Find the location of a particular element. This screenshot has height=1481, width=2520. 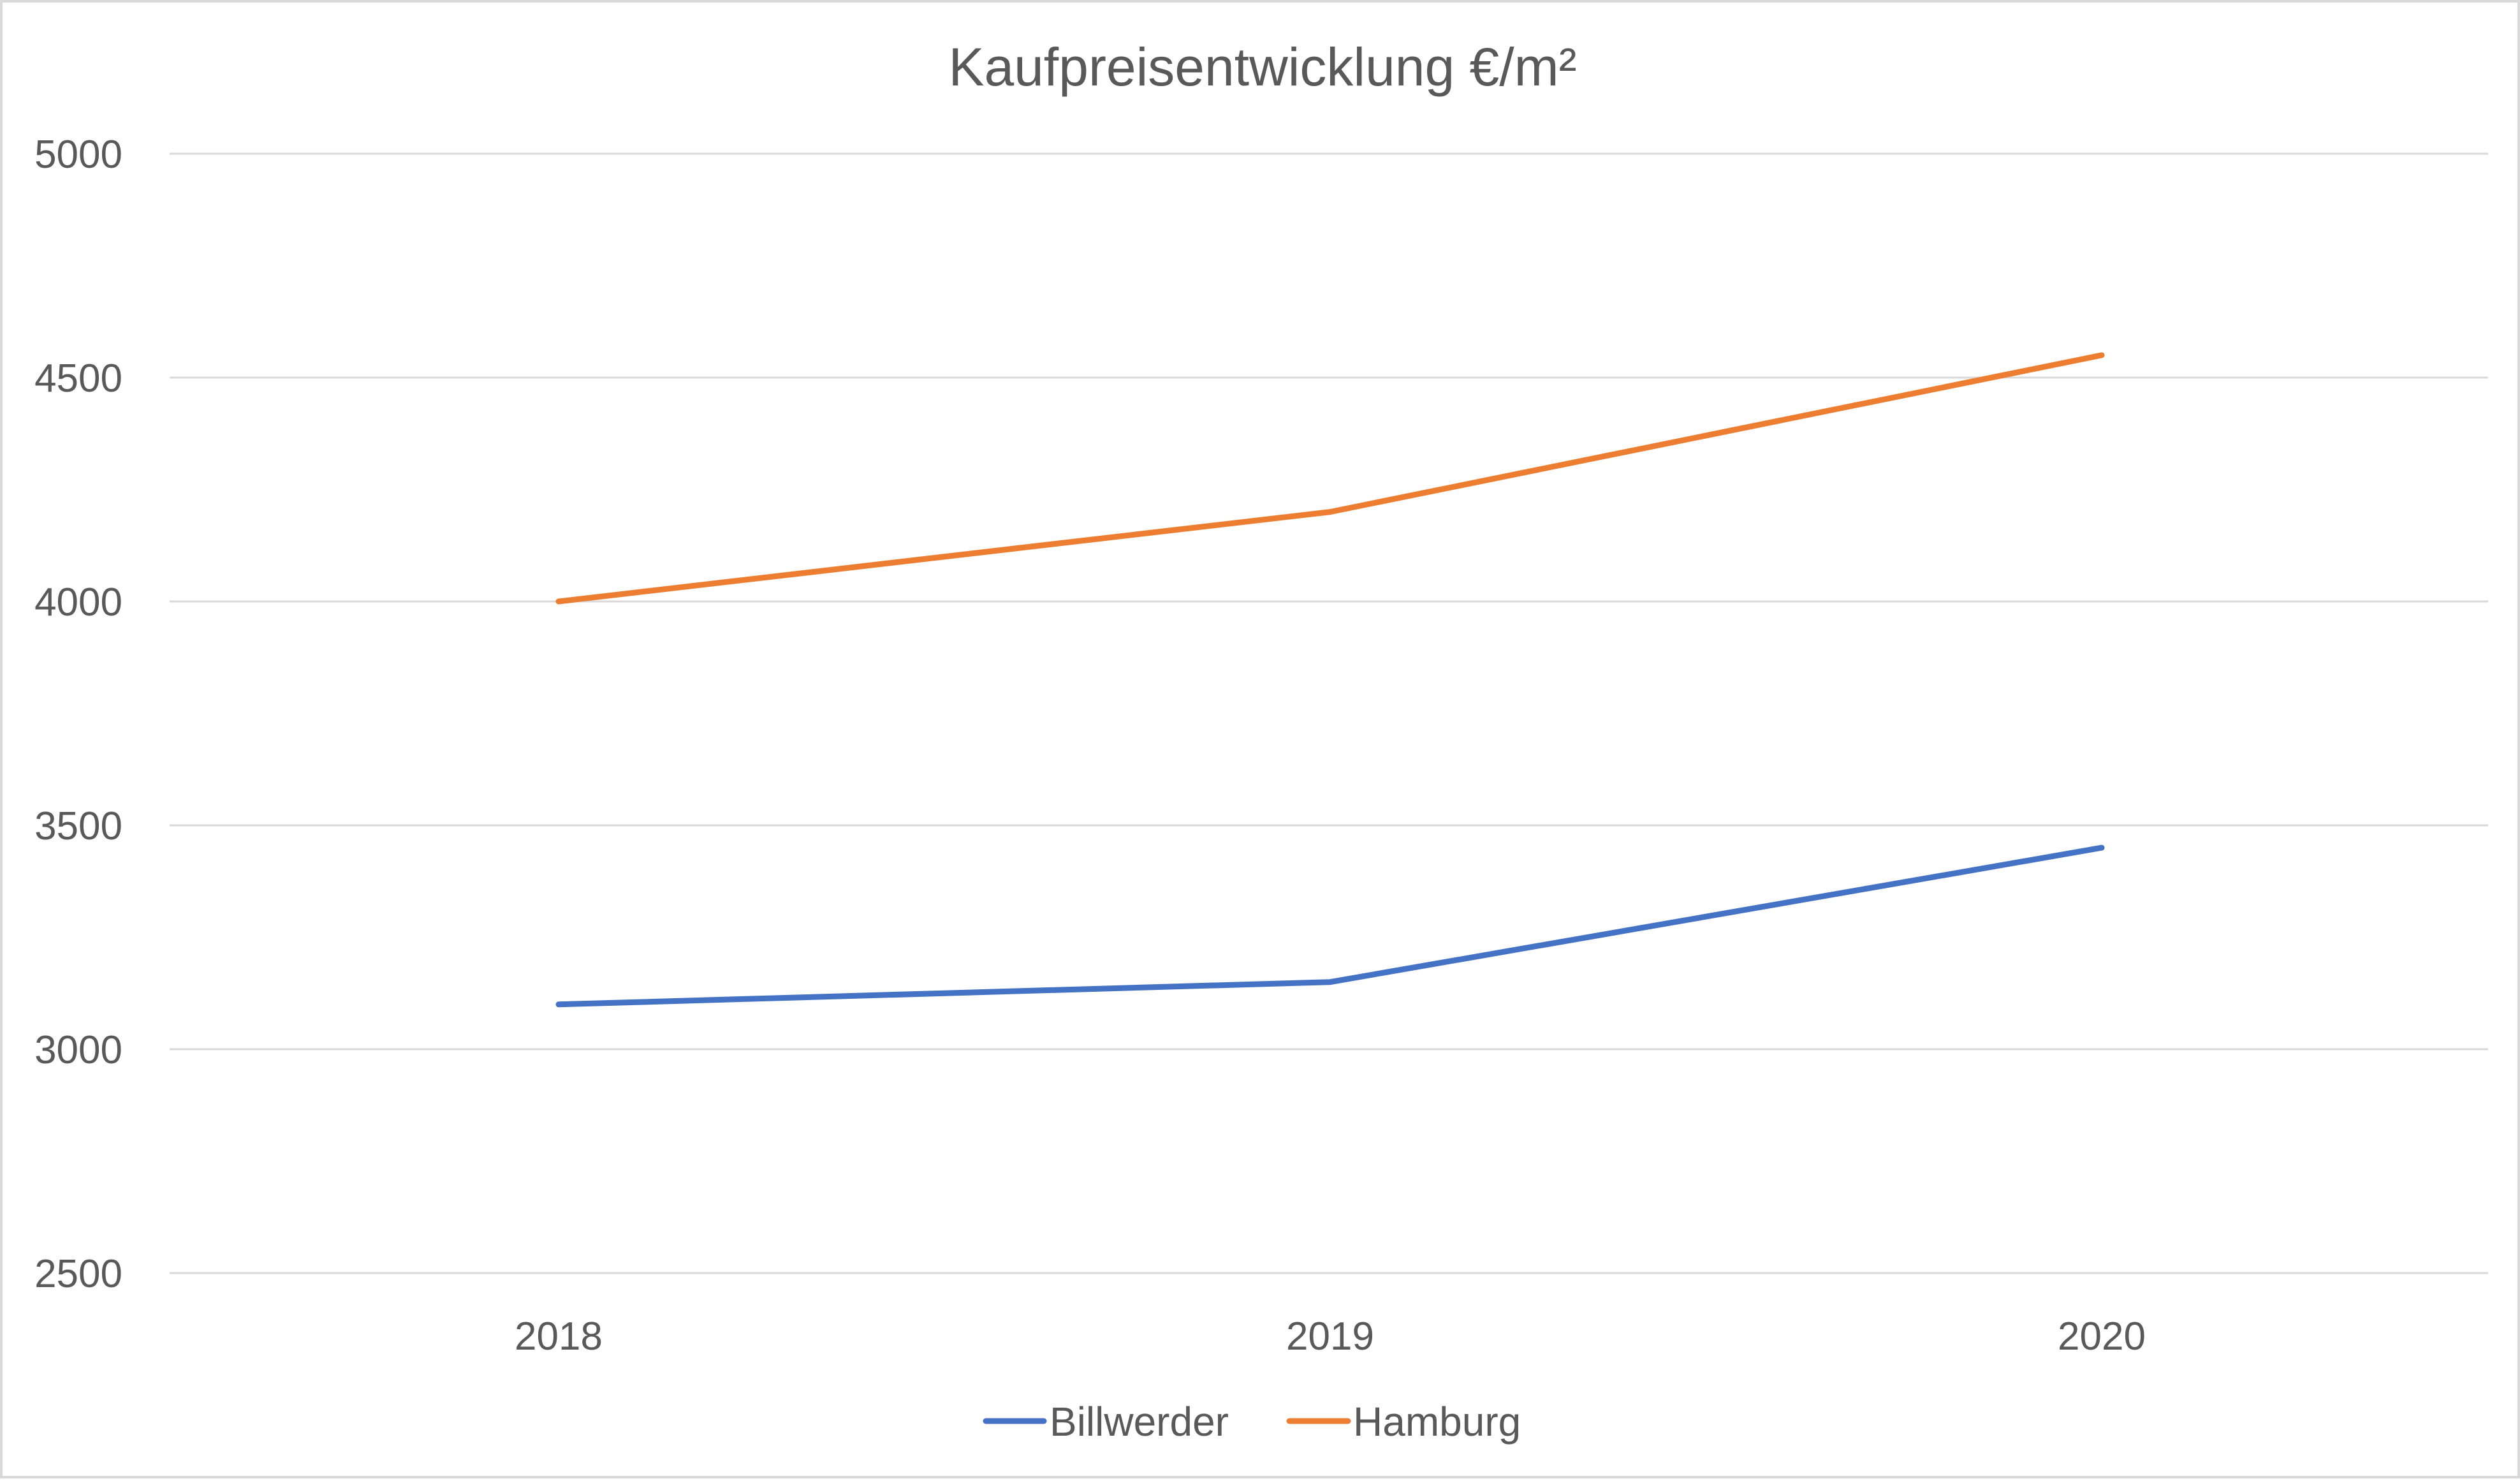

x-tick-label: 2020 is located at coordinates (2102, 1337).